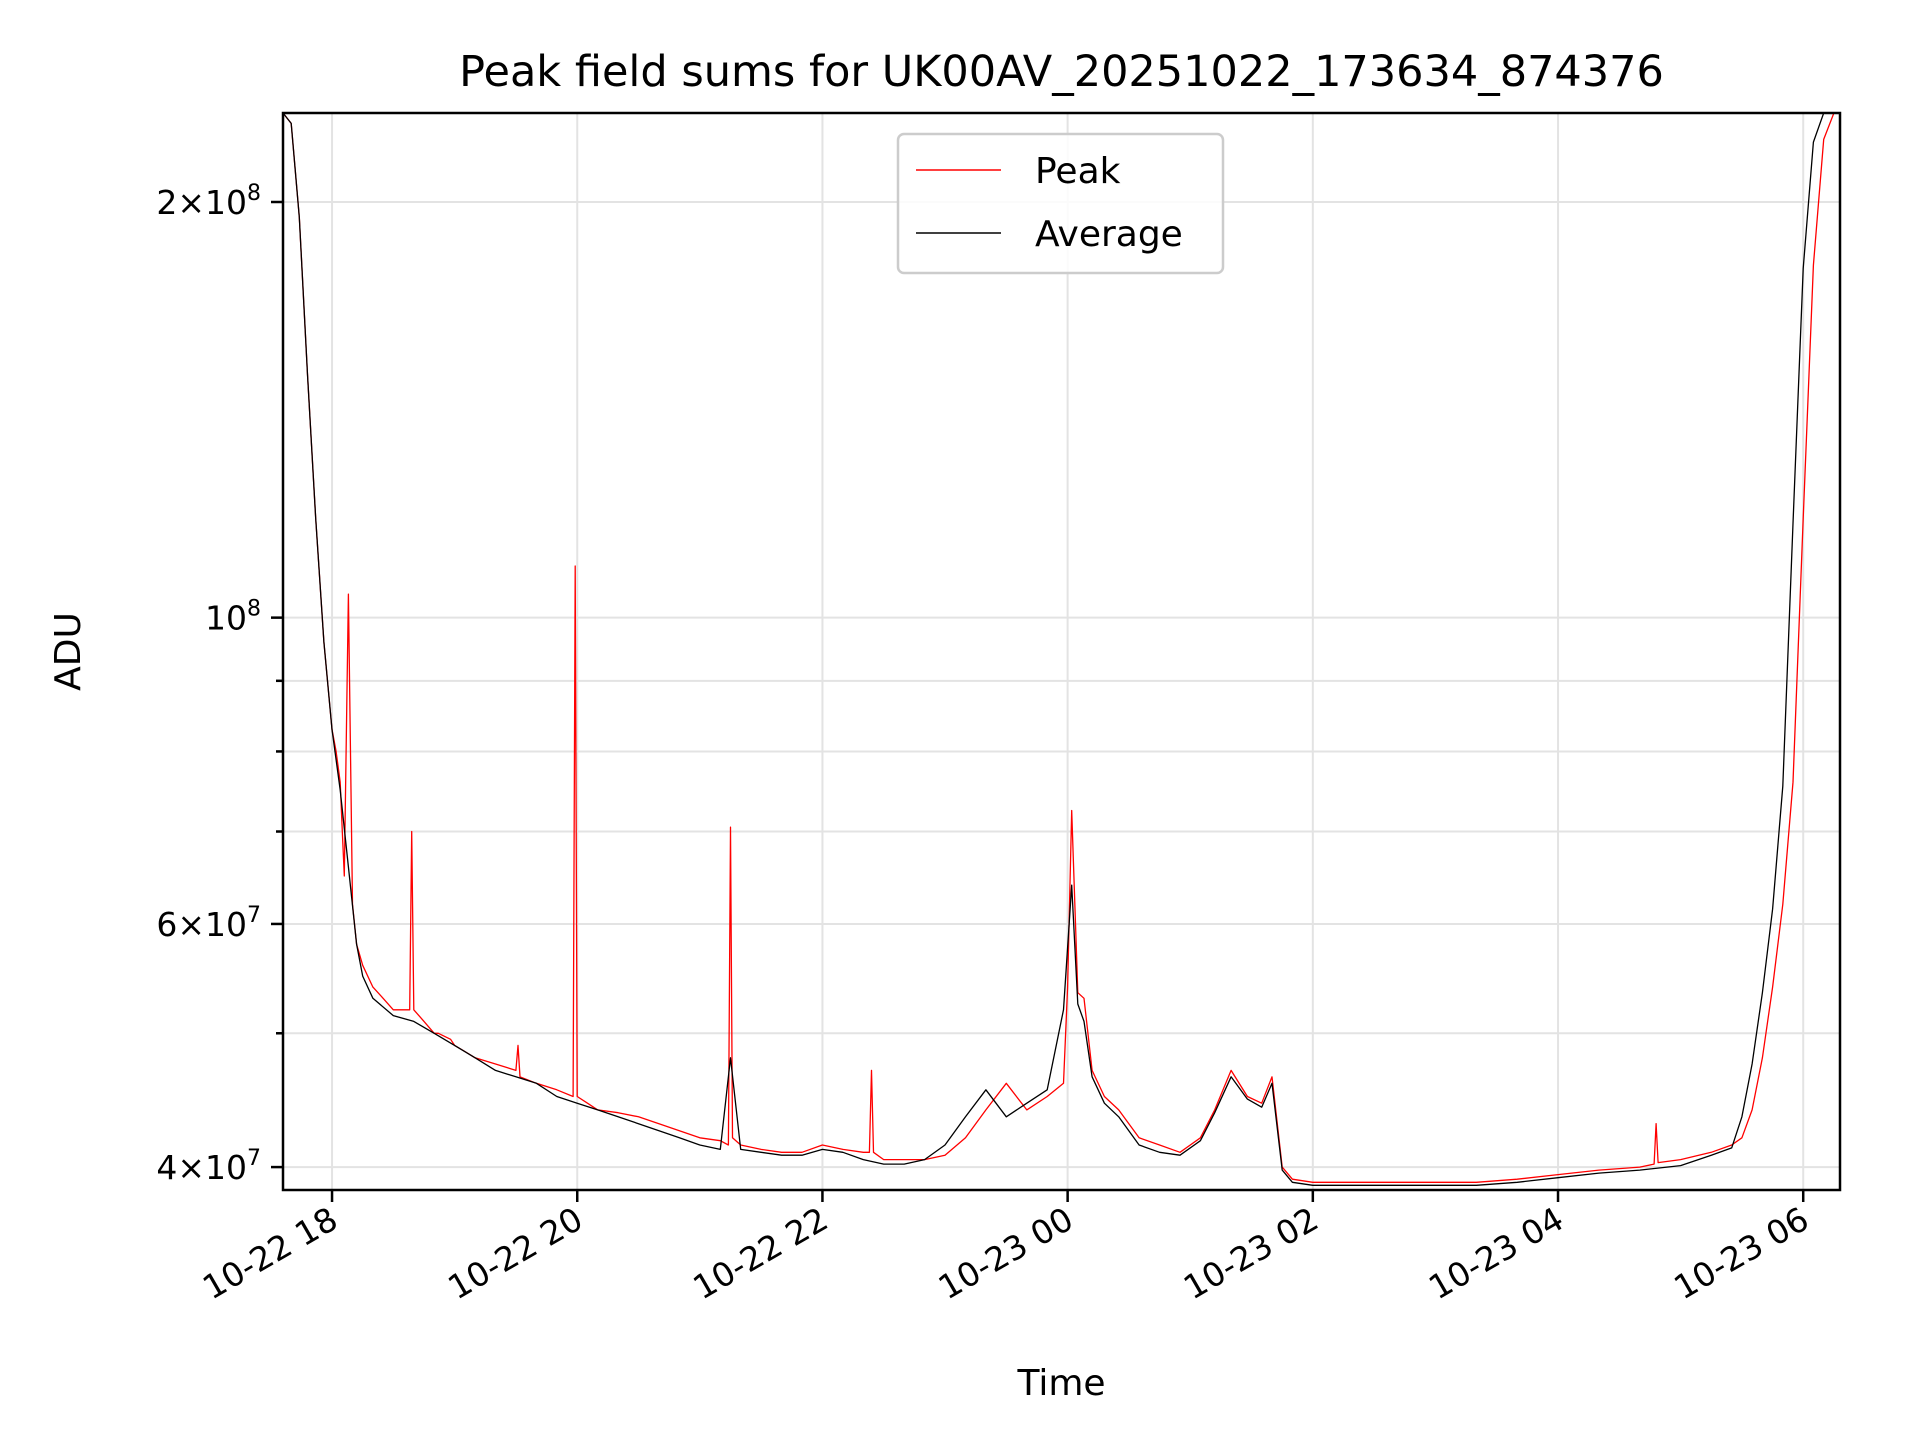  Describe the element at coordinates (208, 201) in the screenshot. I see `y-tick-label: 2×108` at that location.